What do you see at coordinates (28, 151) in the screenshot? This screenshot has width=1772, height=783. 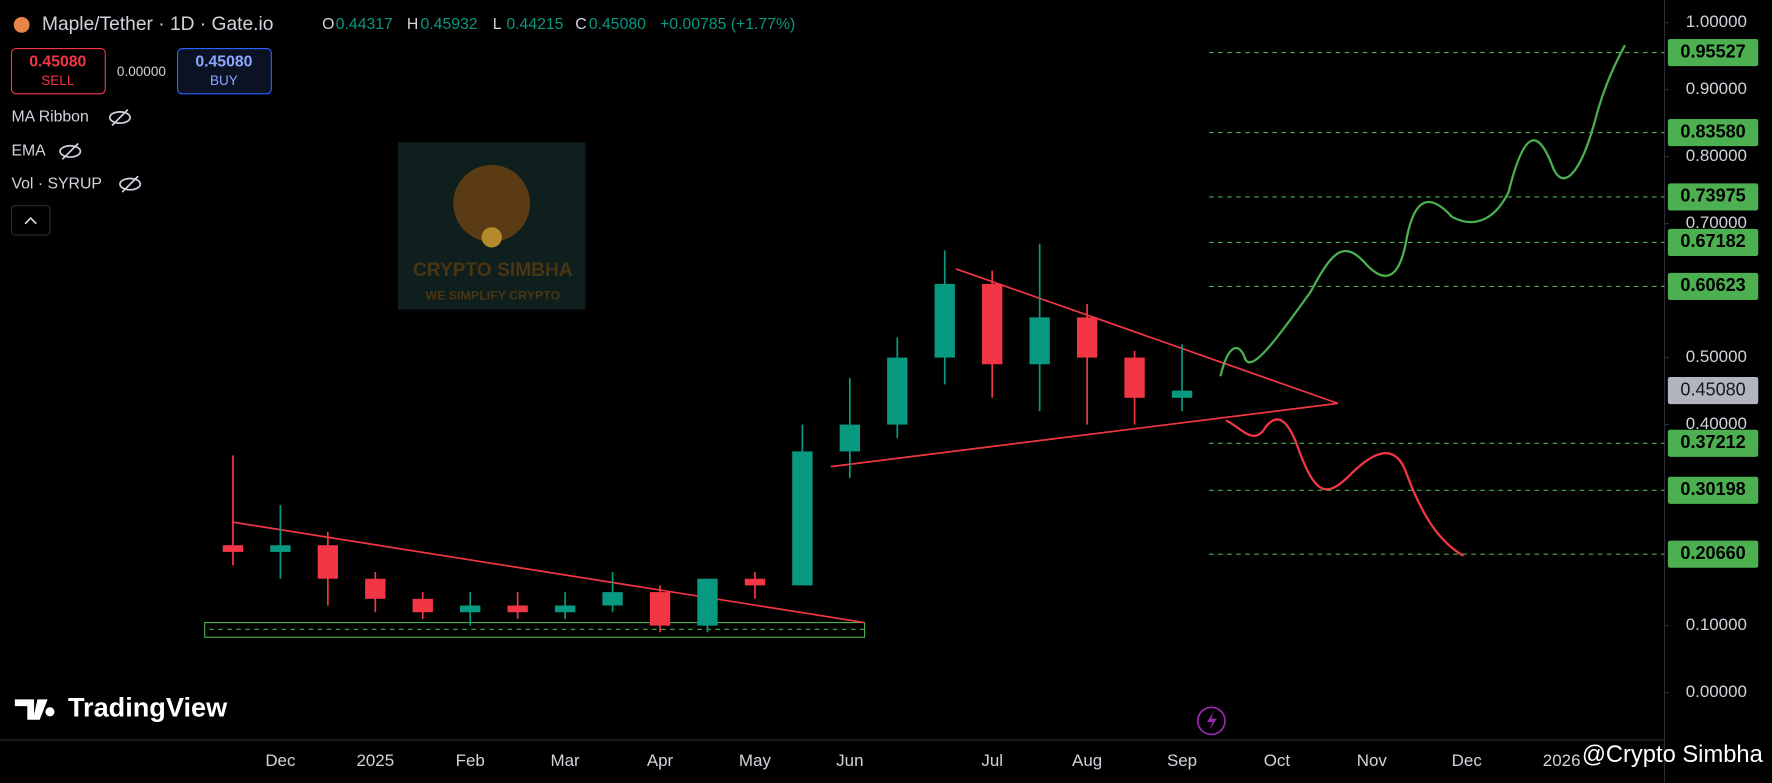 I see `indicator: EMA` at bounding box center [28, 151].